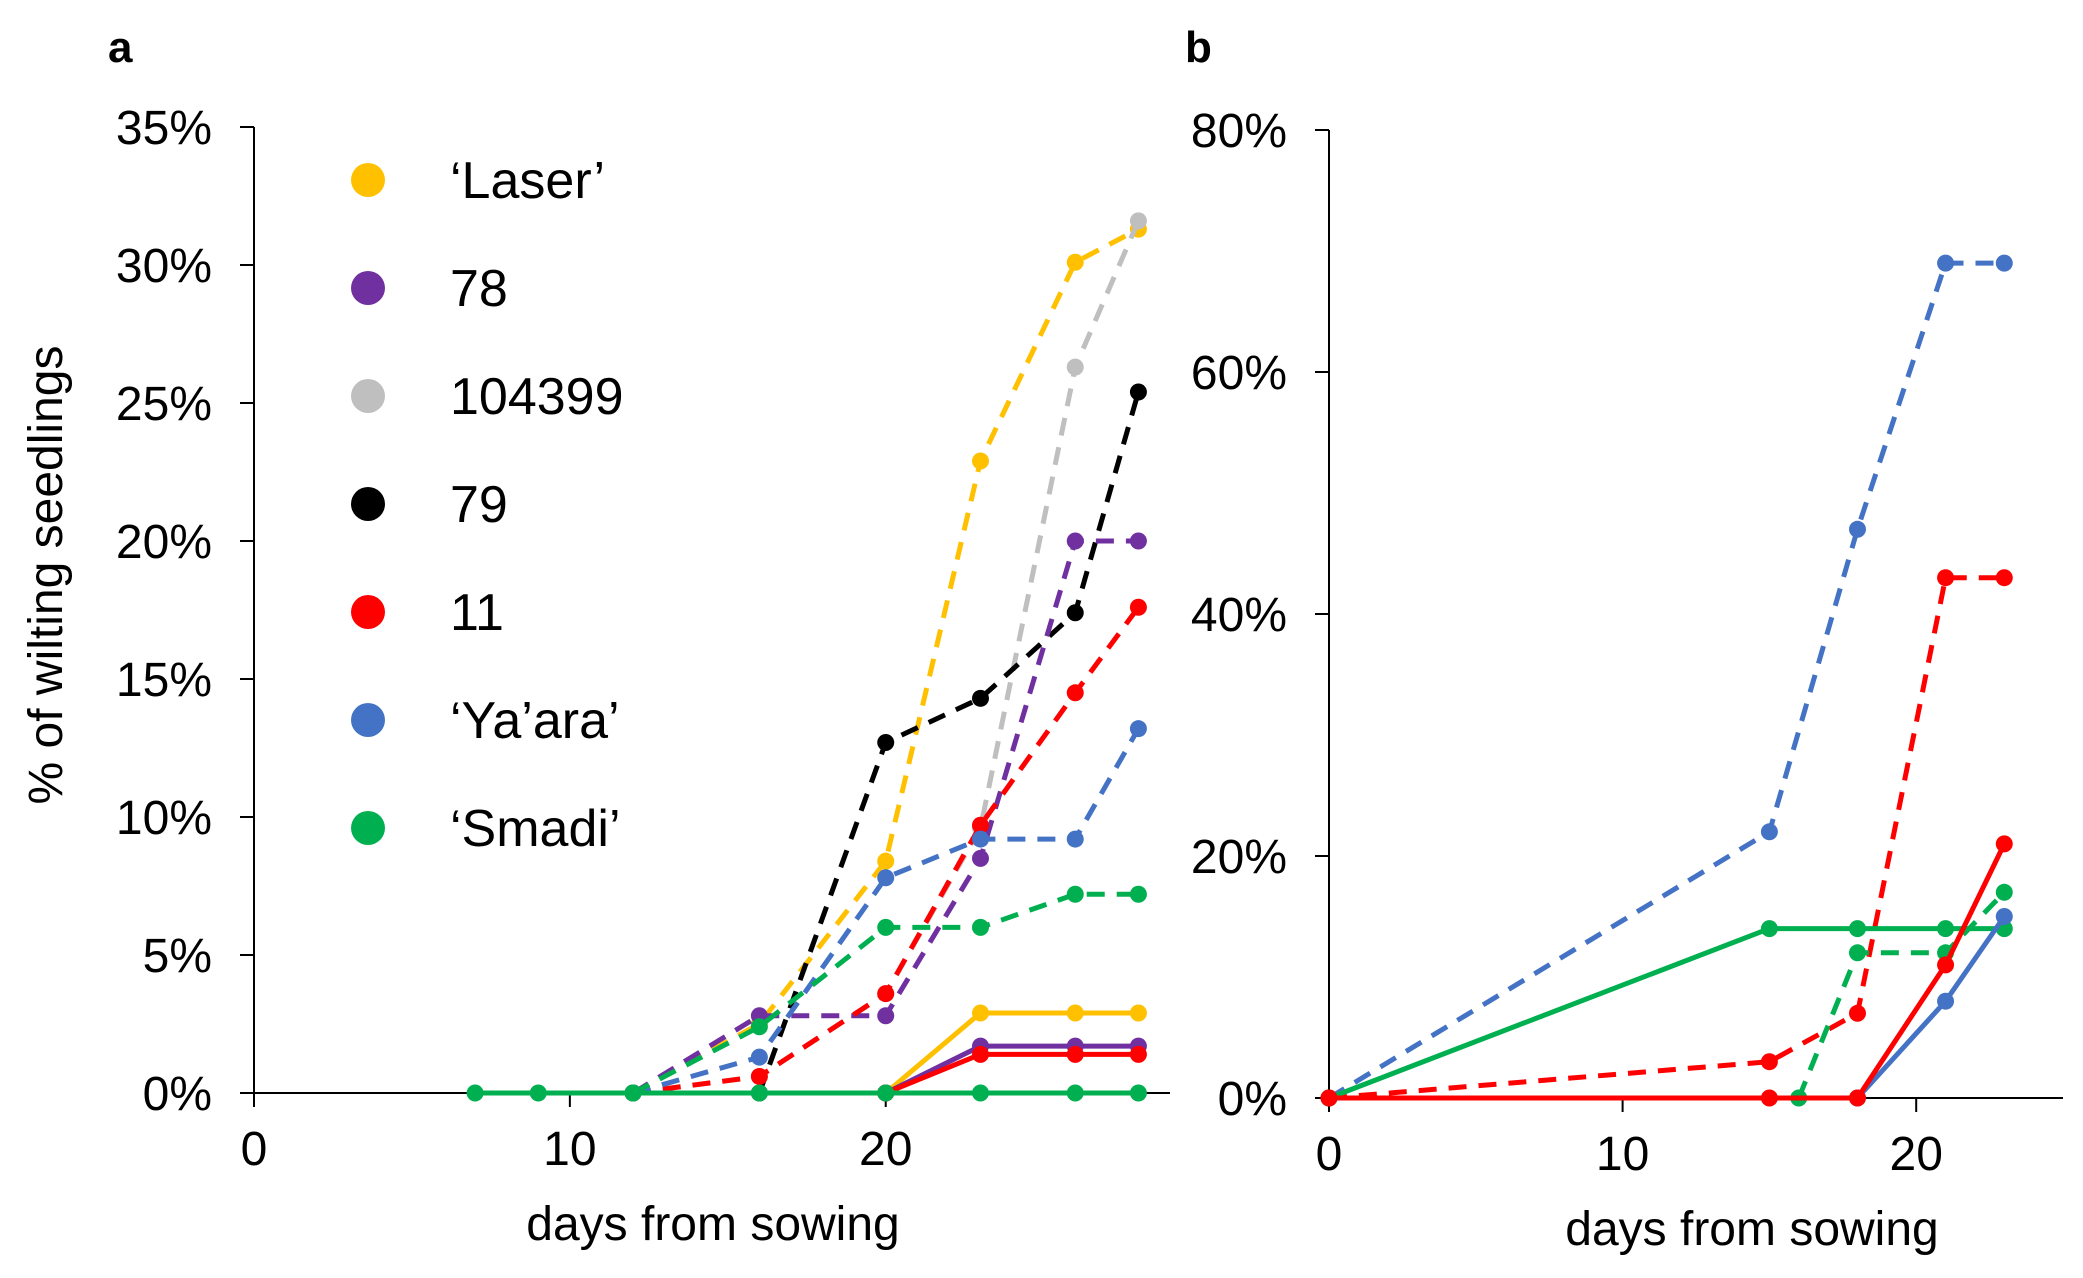 The height and width of the screenshot is (1278, 2083). I want to click on panel-b-y-tick-label: 80%, so click(1239, 131).